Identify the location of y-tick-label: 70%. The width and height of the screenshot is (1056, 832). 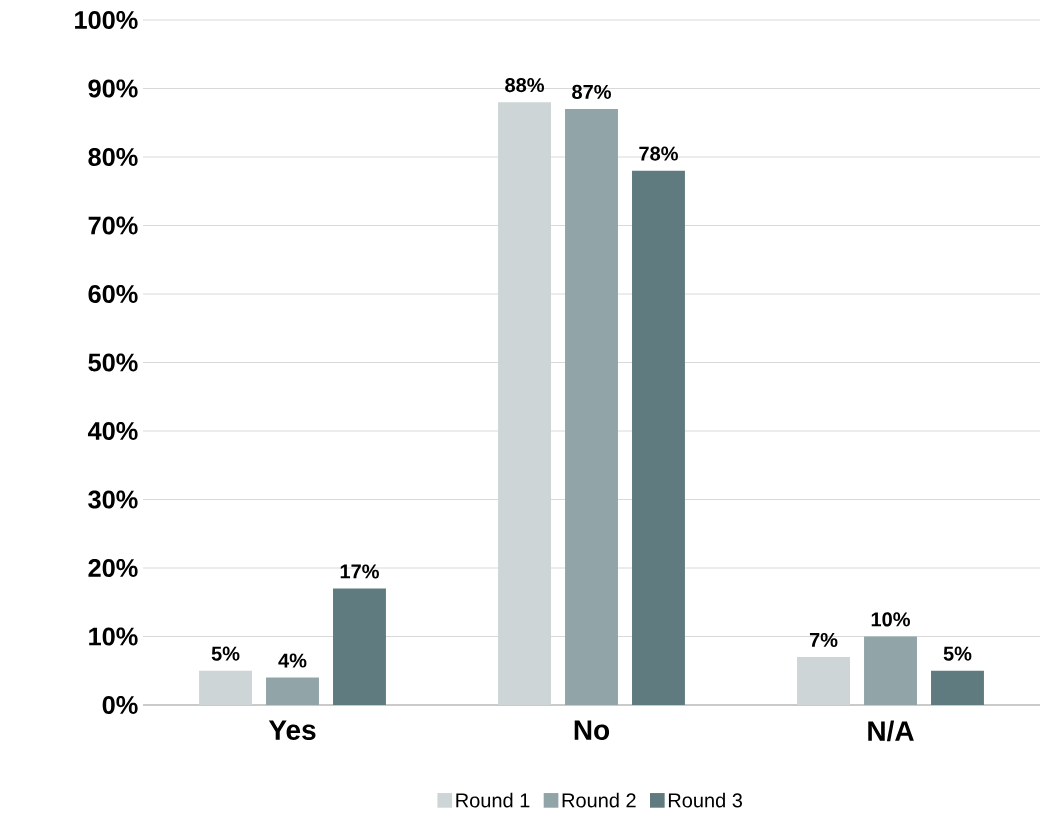
(113, 225).